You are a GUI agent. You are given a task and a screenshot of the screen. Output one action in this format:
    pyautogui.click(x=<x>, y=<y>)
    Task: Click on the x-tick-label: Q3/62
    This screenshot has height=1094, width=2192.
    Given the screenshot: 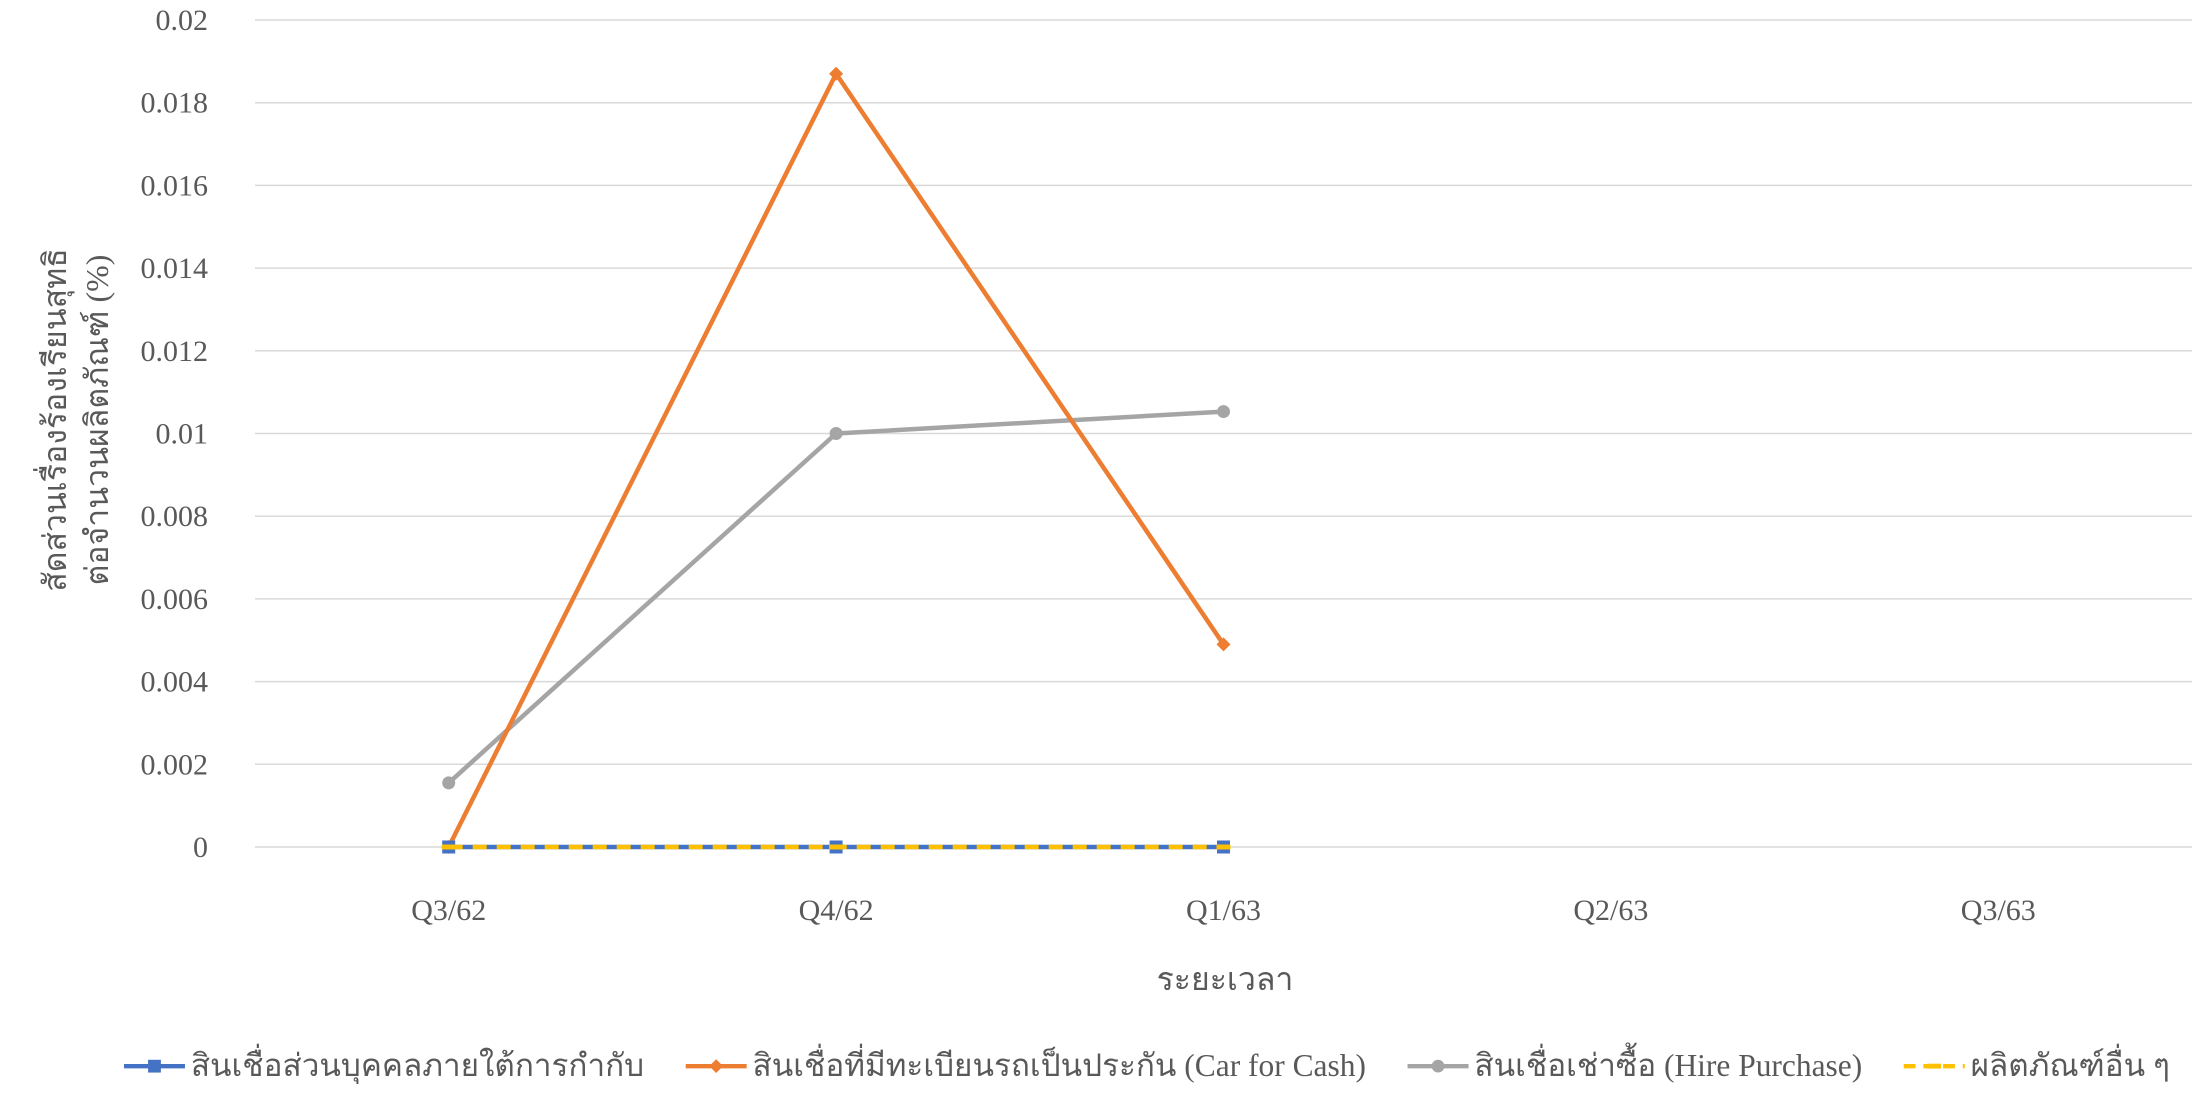 What is the action you would take?
    pyautogui.click(x=448, y=910)
    